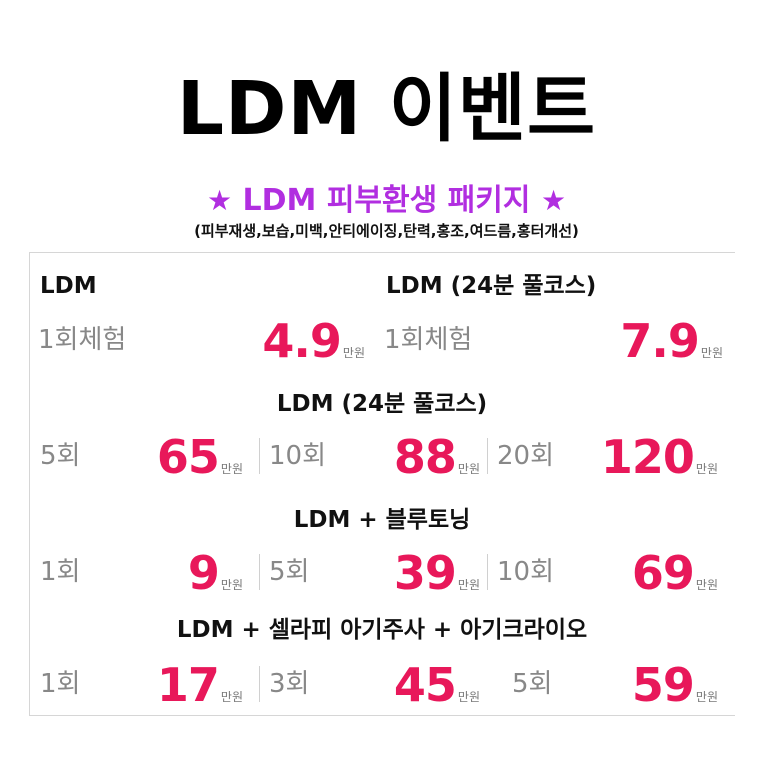 Image resolution: width=773 pixels, height=773 pixels. Describe the element at coordinates (301, 341) in the screenshot. I see `price-value: 4.9` at that location.